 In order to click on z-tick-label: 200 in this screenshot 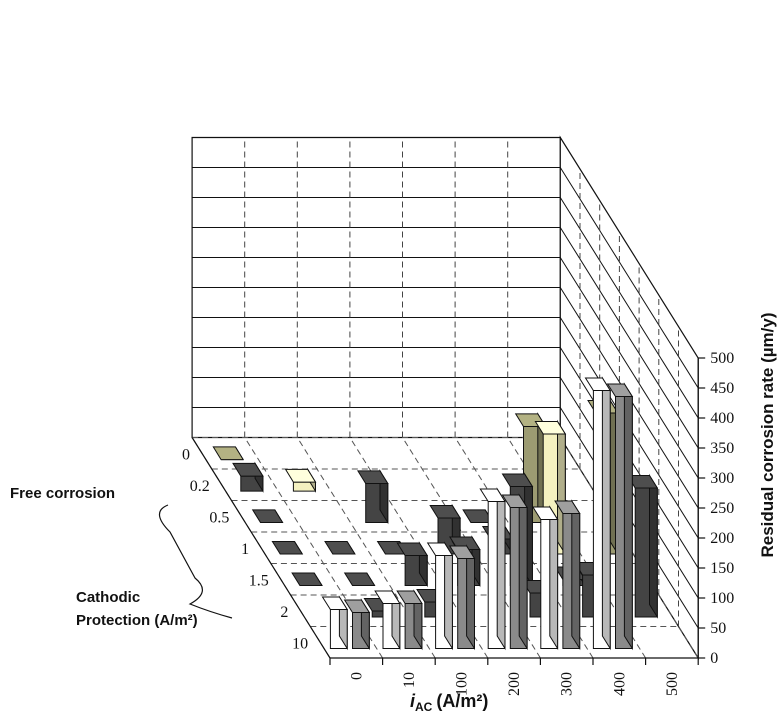, I will do `click(722, 538)`.